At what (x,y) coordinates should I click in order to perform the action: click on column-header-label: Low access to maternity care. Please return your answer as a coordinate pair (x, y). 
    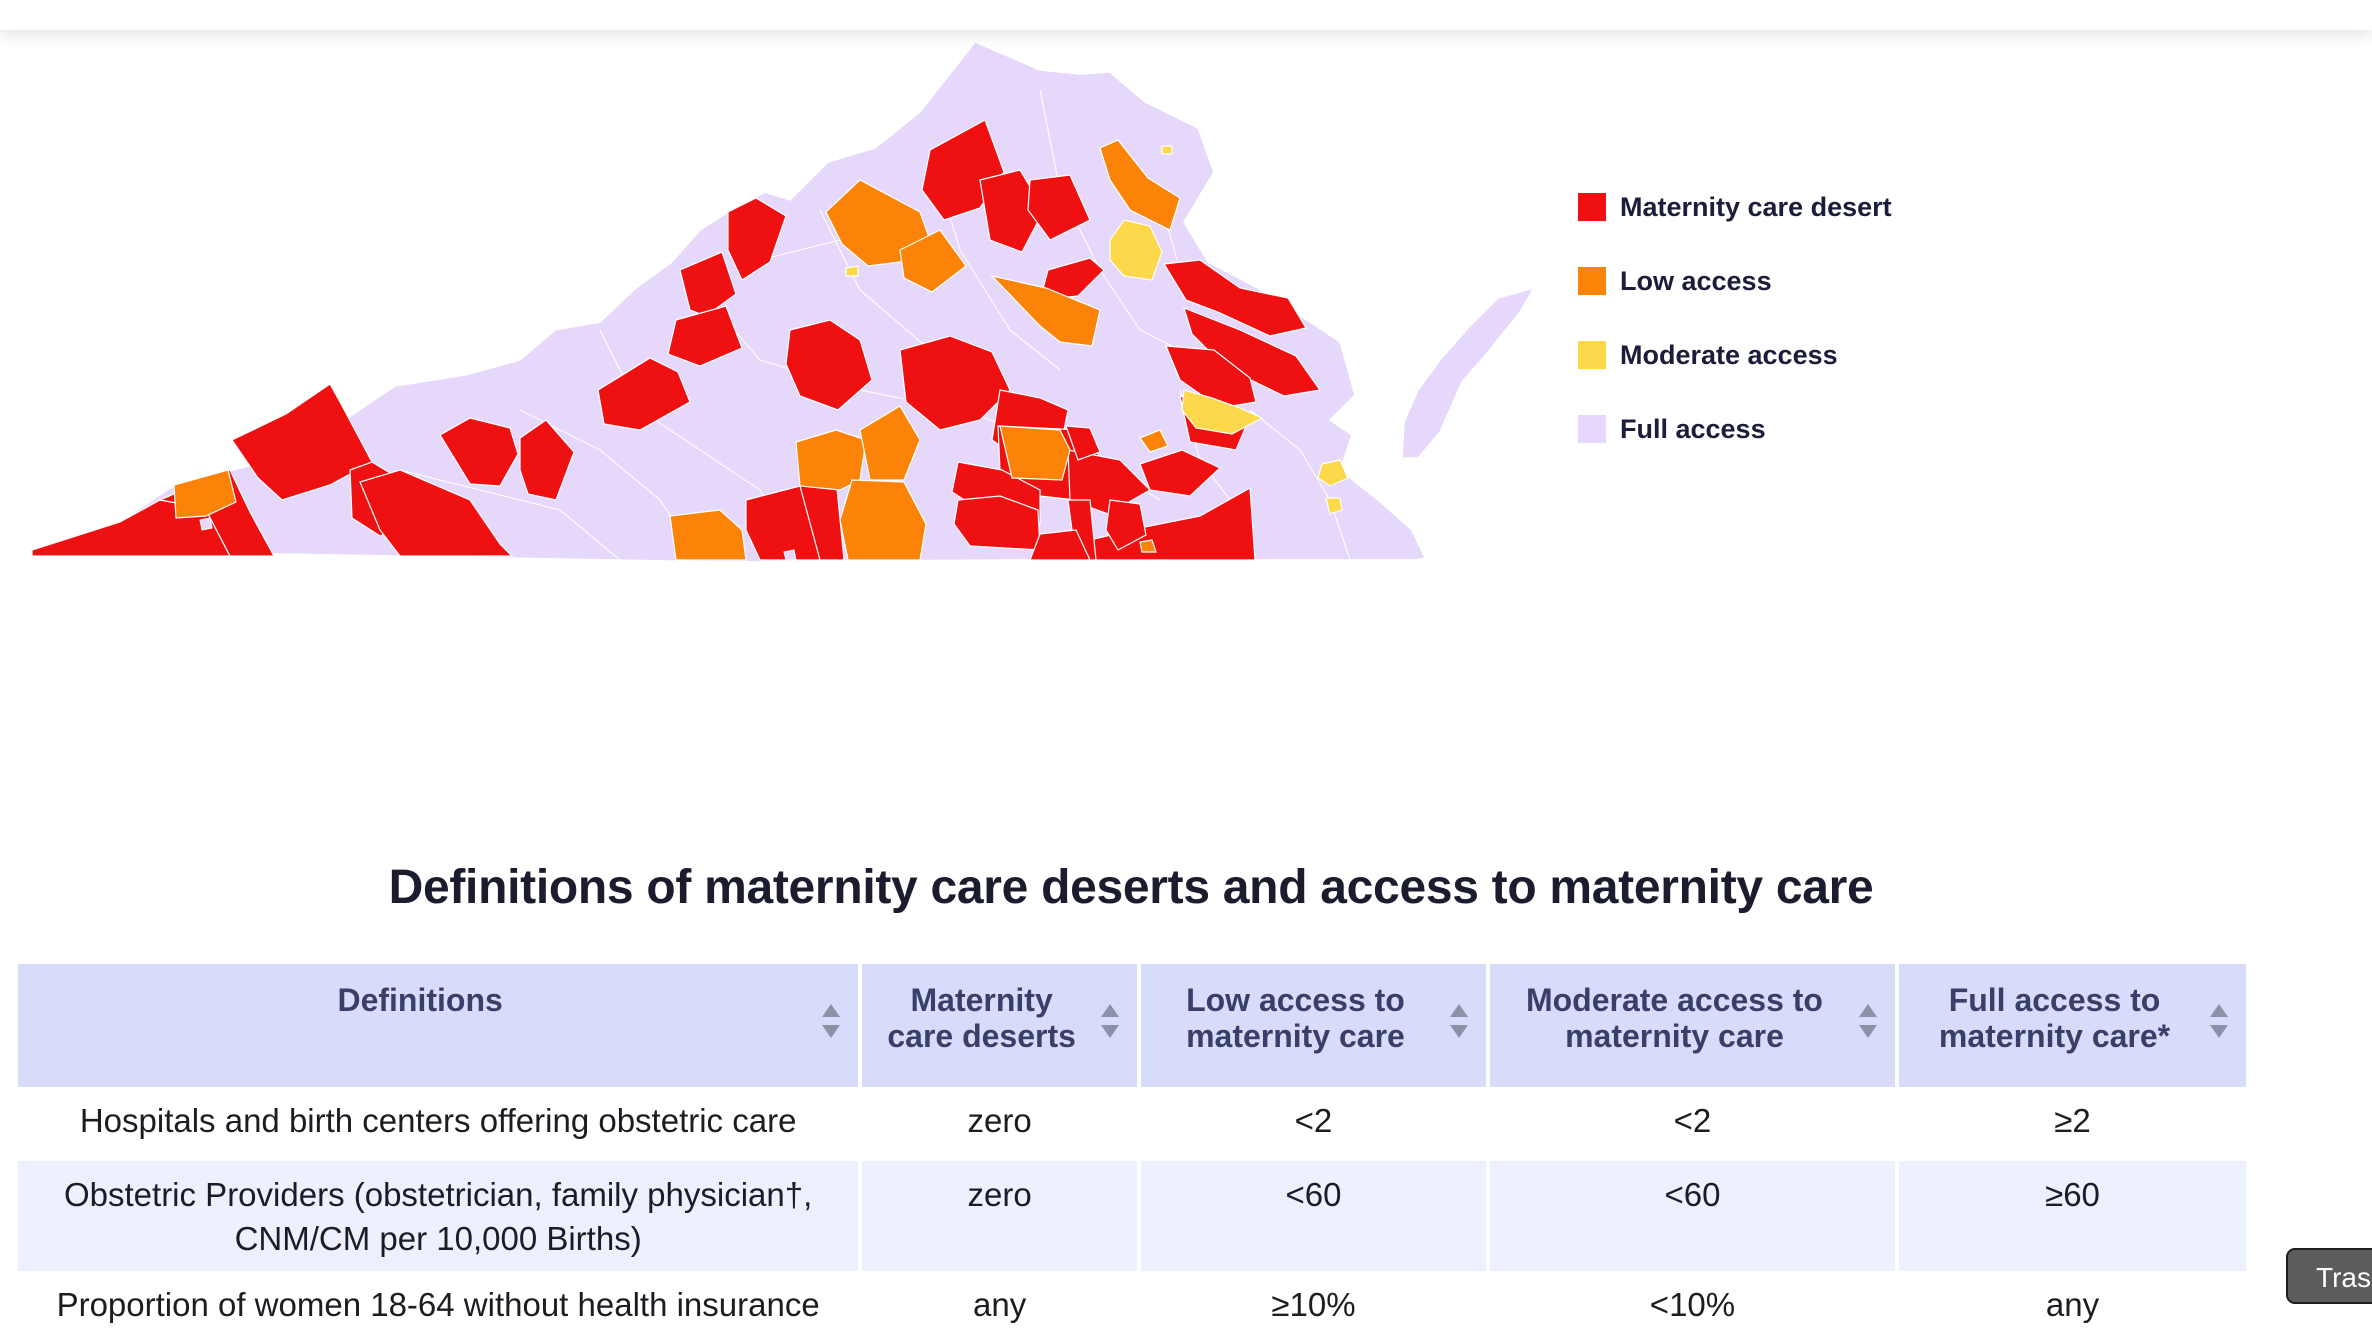
    Looking at the image, I should click on (1295, 1018).